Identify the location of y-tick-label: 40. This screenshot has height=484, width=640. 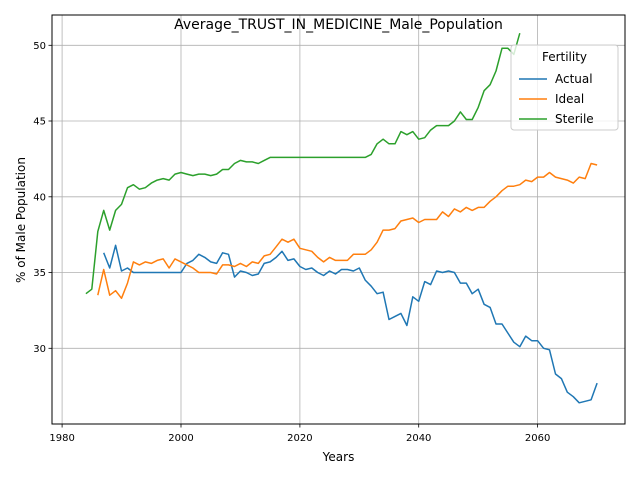
(39, 197).